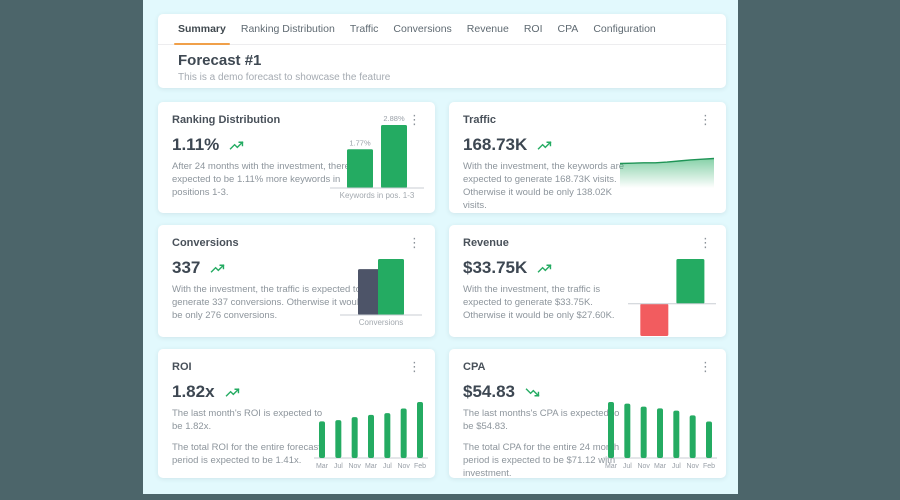  Describe the element at coordinates (377, 195) in the screenshot. I see `svg-text: Keywords in pos. 1-3` at that location.